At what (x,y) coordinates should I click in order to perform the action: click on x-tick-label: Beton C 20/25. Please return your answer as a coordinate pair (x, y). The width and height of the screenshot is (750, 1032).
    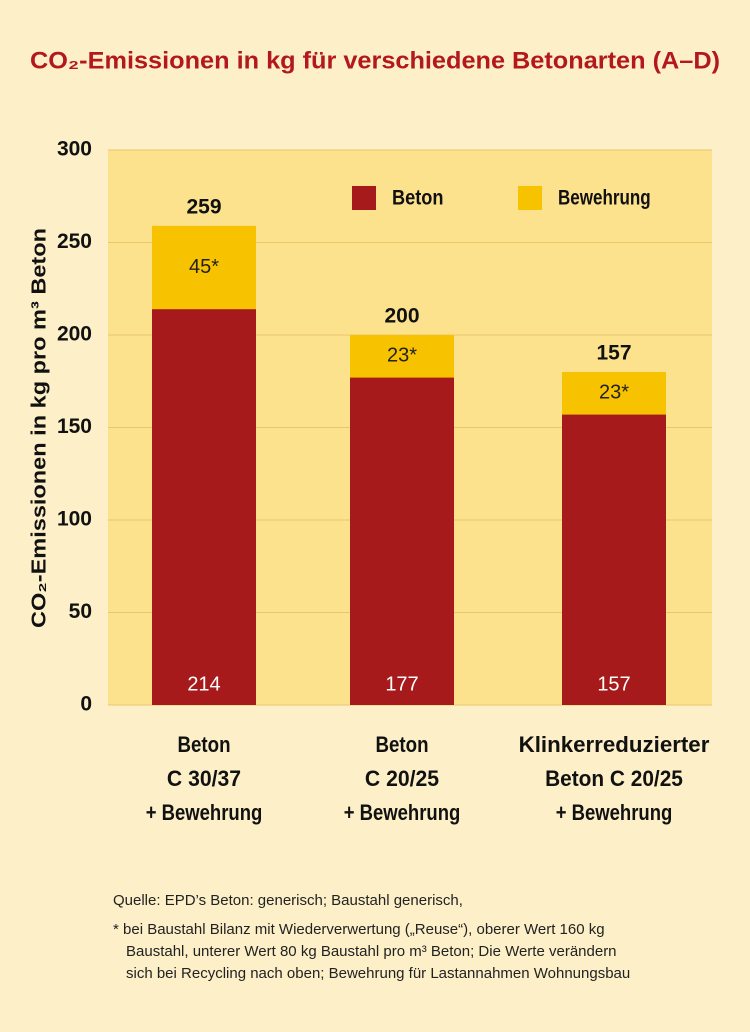
    Looking at the image, I should click on (614, 778).